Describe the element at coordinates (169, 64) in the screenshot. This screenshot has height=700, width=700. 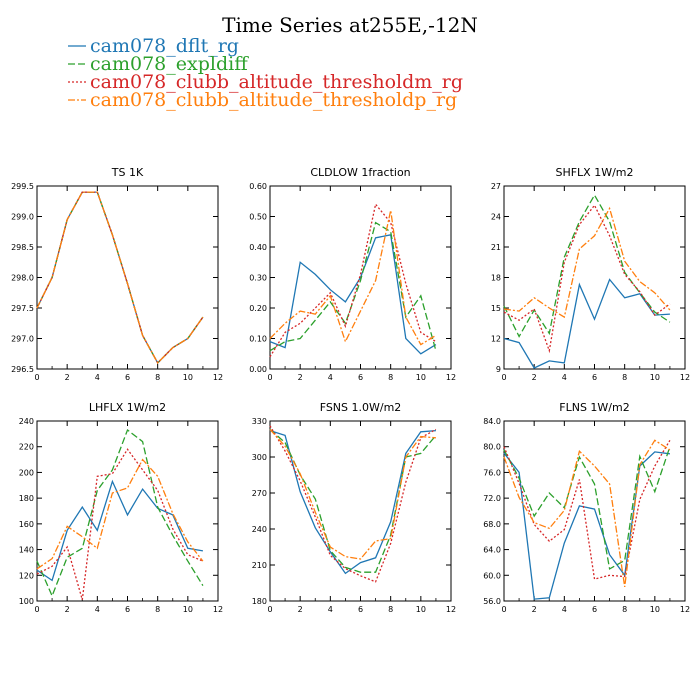
I see `legend-label: cam078_expldiff` at that location.